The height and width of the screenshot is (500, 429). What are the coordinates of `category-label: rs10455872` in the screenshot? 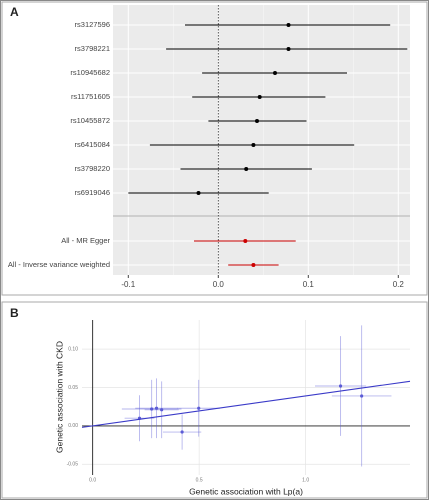 It's located at (90, 120).